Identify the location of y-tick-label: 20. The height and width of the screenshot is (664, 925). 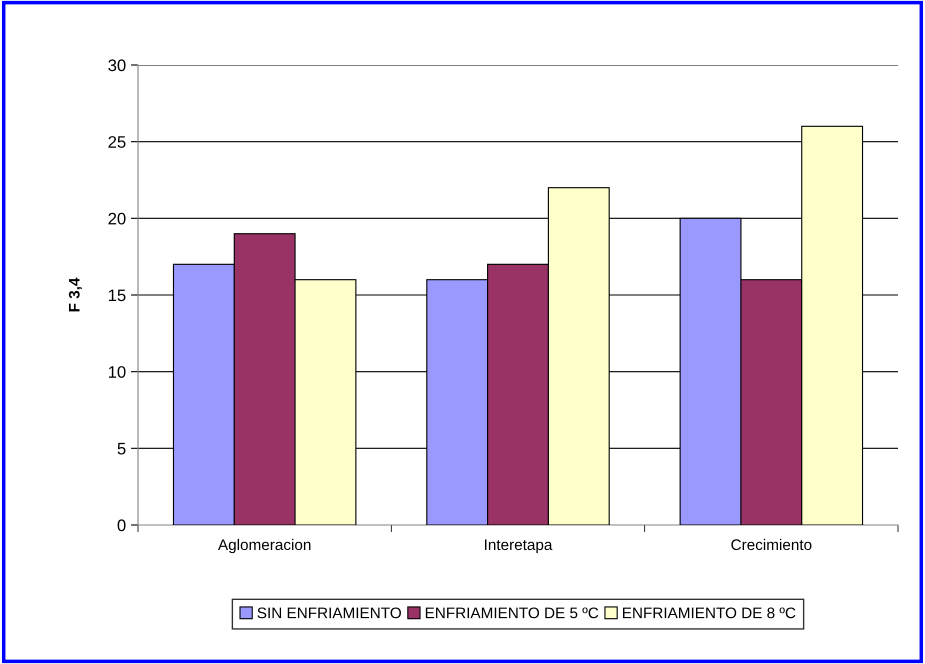
(117, 218).